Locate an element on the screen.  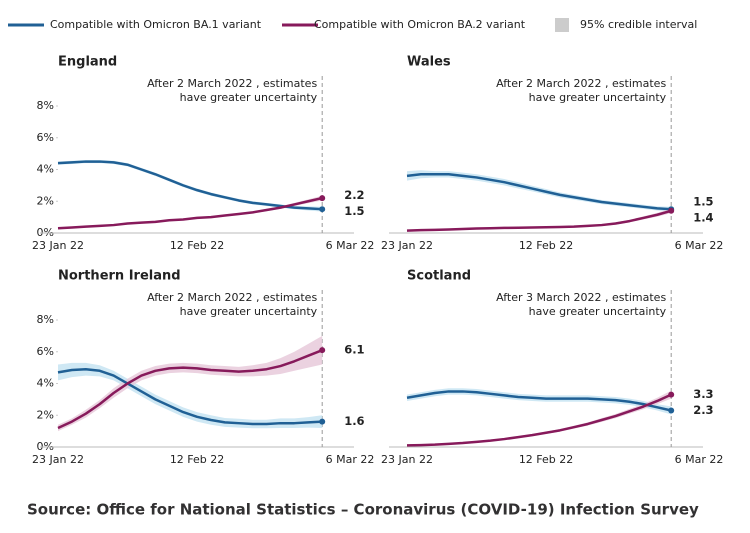
end-label: 2.2 is located at coordinates (354, 195).